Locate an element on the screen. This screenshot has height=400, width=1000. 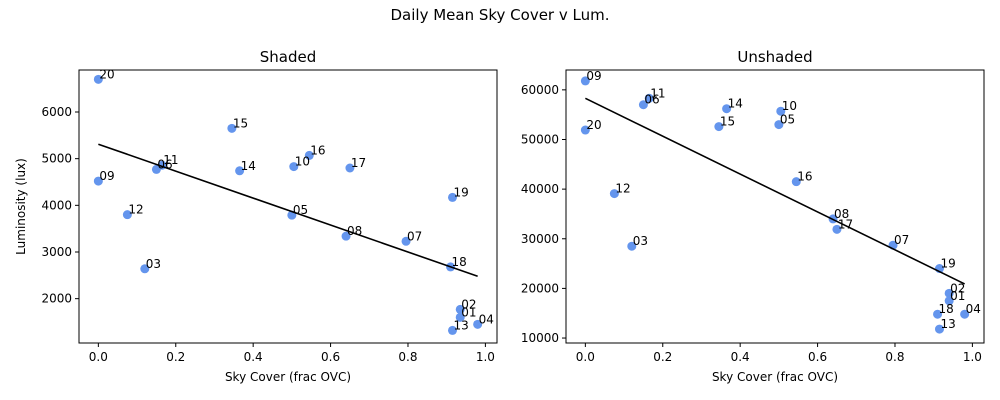
y-tick-label: 10000 is located at coordinates (540, 338).